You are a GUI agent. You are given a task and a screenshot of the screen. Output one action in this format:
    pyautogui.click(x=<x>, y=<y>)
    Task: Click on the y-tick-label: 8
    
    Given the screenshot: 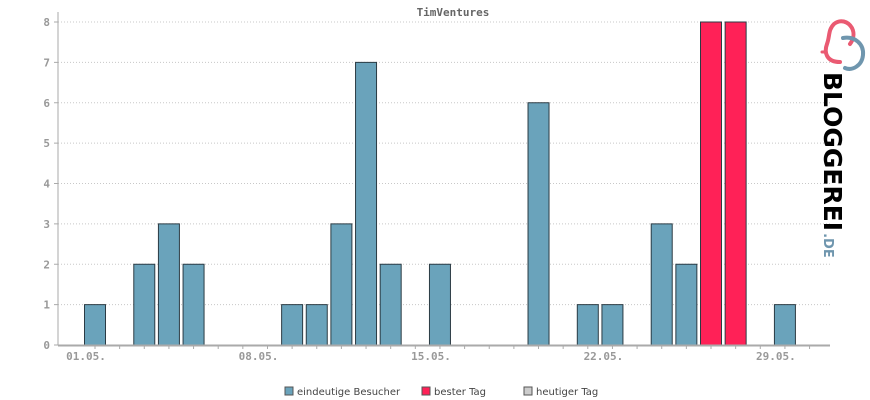 What is the action you would take?
    pyautogui.click(x=46, y=22)
    